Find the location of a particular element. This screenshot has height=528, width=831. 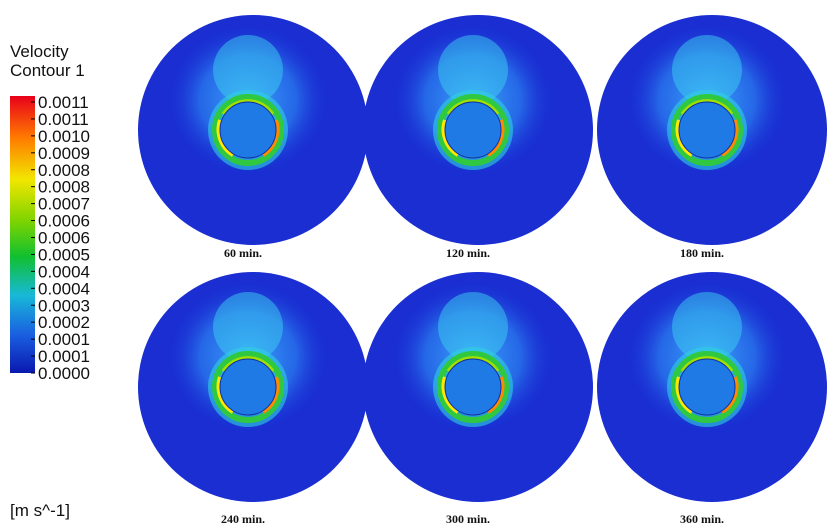

legend-title: Velocity is located at coordinates (39, 51).